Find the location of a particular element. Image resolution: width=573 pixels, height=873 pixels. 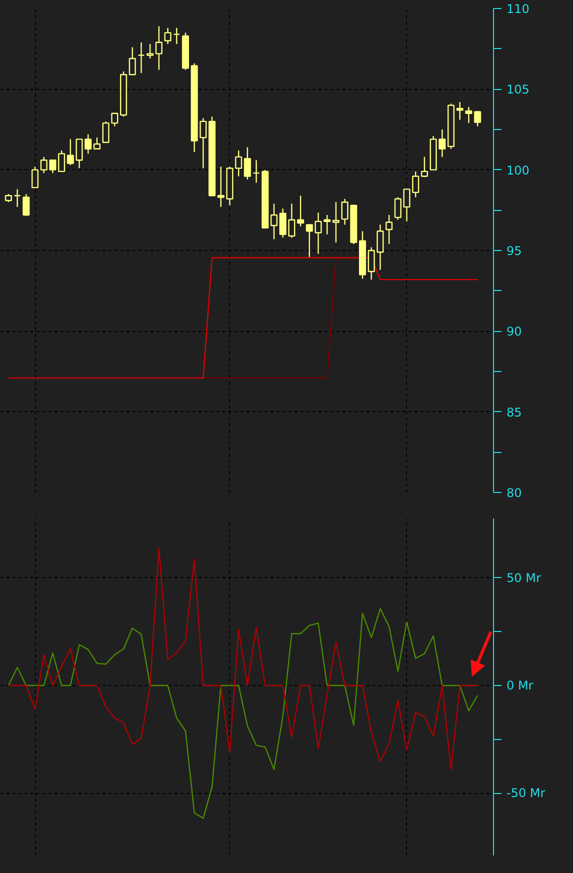

y-tick-label: 50 Mr is located at coordinates (523, 577).